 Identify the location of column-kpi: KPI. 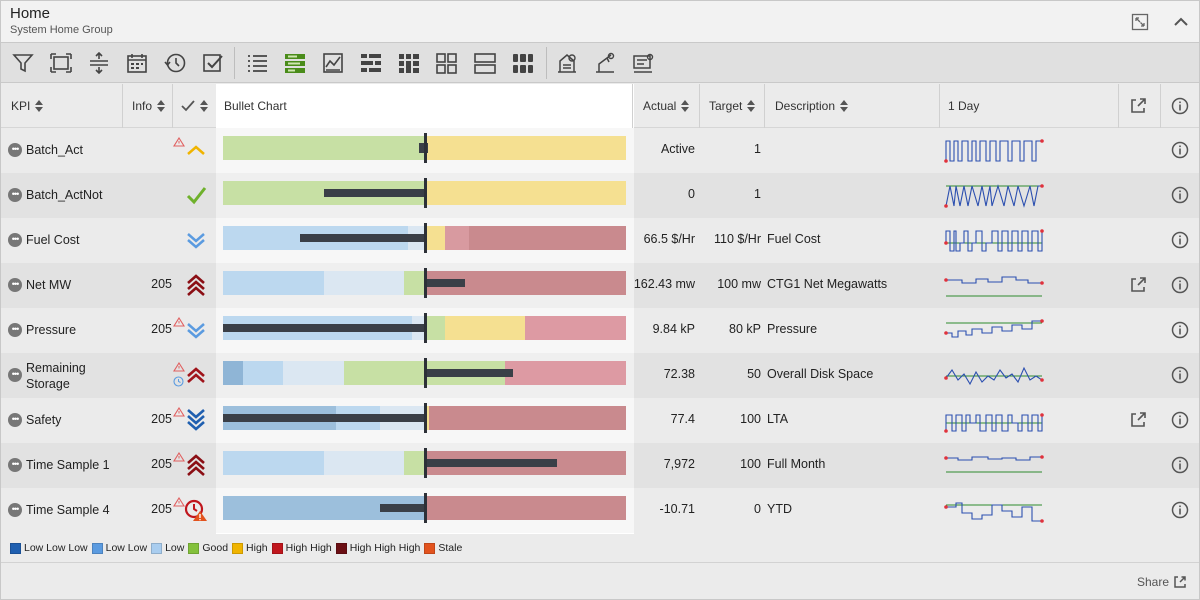
(27, 106).